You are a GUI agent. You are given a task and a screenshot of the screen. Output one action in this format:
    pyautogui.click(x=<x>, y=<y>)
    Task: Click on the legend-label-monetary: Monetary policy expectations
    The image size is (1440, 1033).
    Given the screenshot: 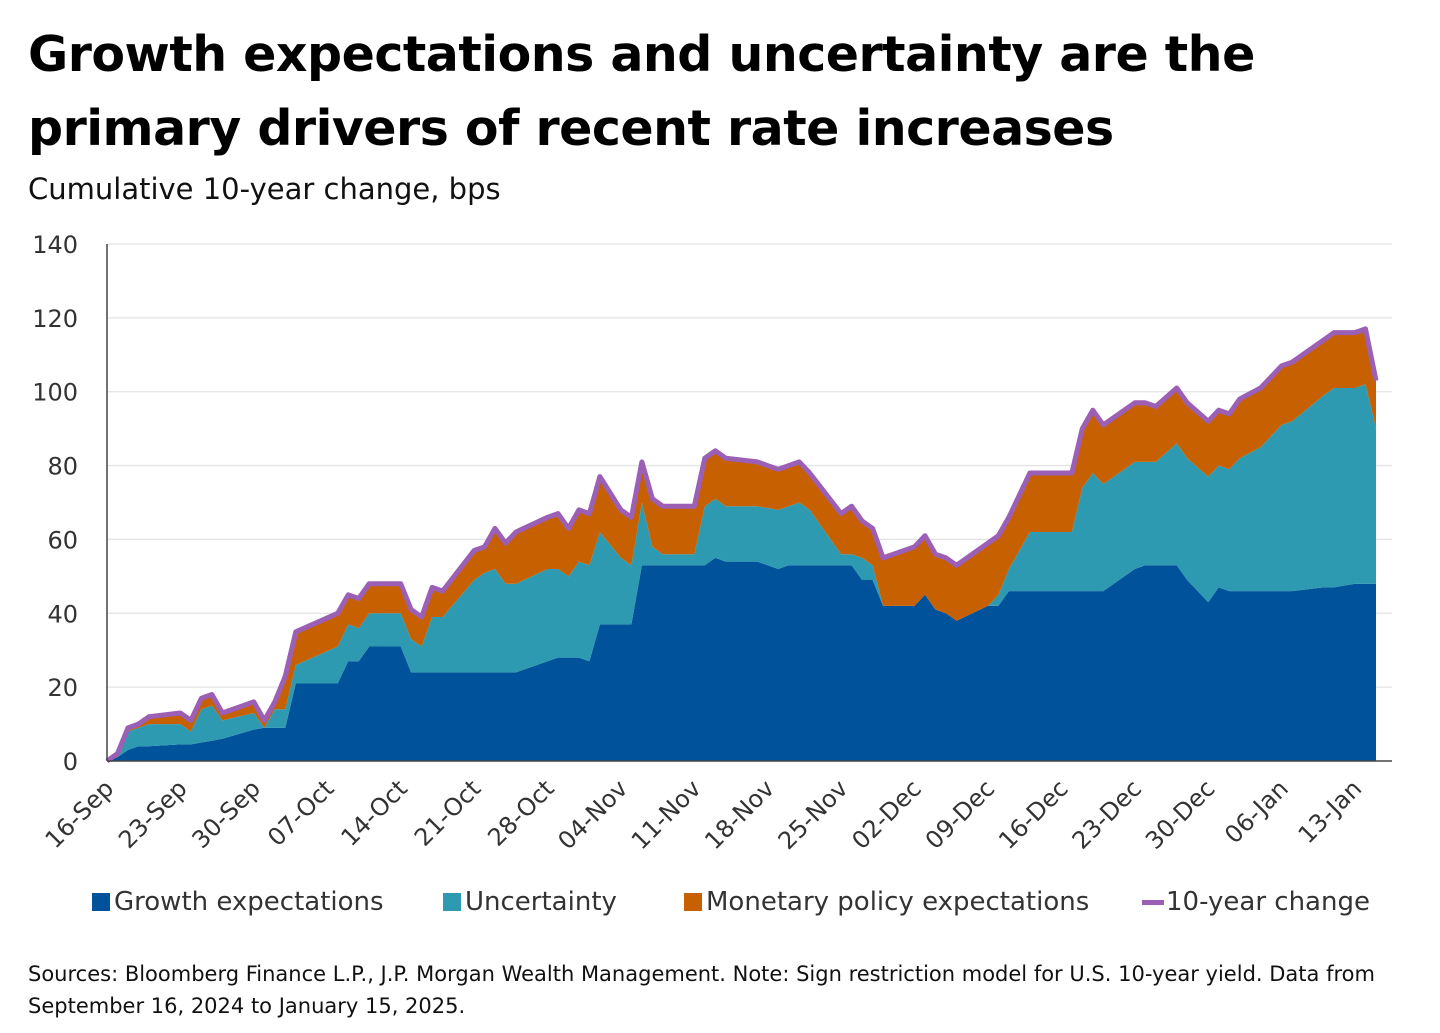 What is the action you would take?
    pyautogui.click(x=898, y=902)
    